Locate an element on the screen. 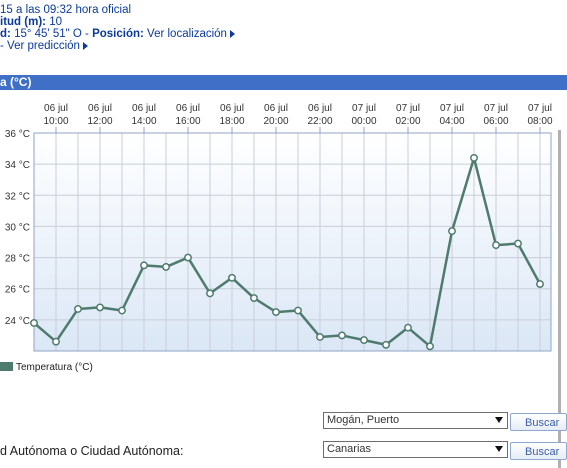 Image resolution: width=567 pixels, height=468 pixels. scrollbar-track is located at coordinates (559, 299).